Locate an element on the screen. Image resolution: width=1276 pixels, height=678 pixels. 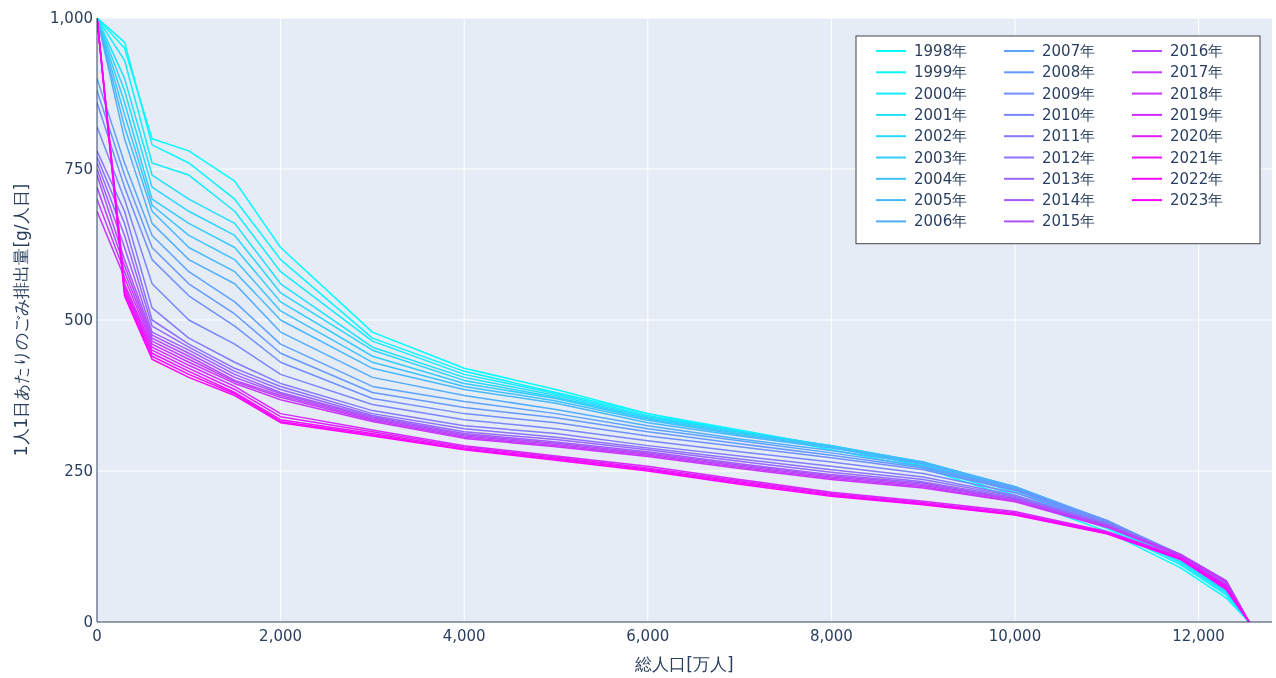
legend-label: 2016年 is located at coordinates (1197, 51).